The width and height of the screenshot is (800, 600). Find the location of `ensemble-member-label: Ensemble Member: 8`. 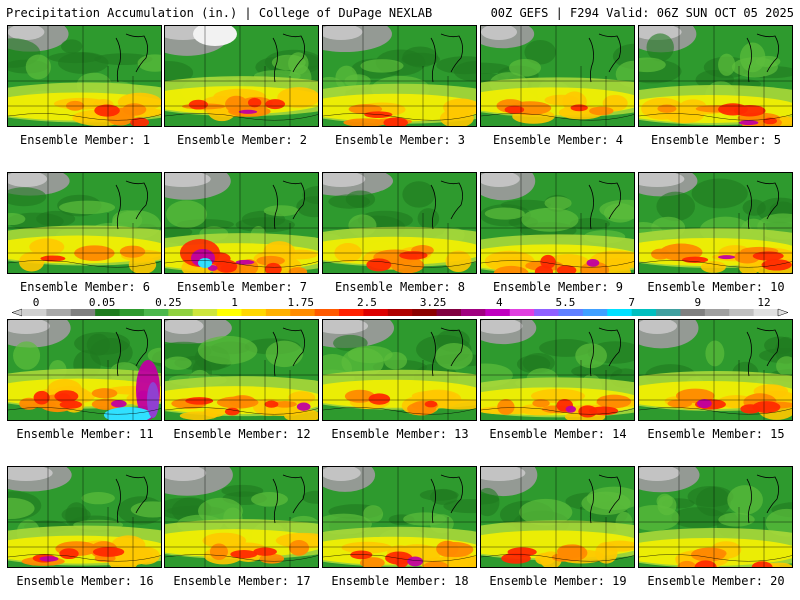

ensemble-member-label: Ensemble Member: 8 is located at coordinates (400, 287).